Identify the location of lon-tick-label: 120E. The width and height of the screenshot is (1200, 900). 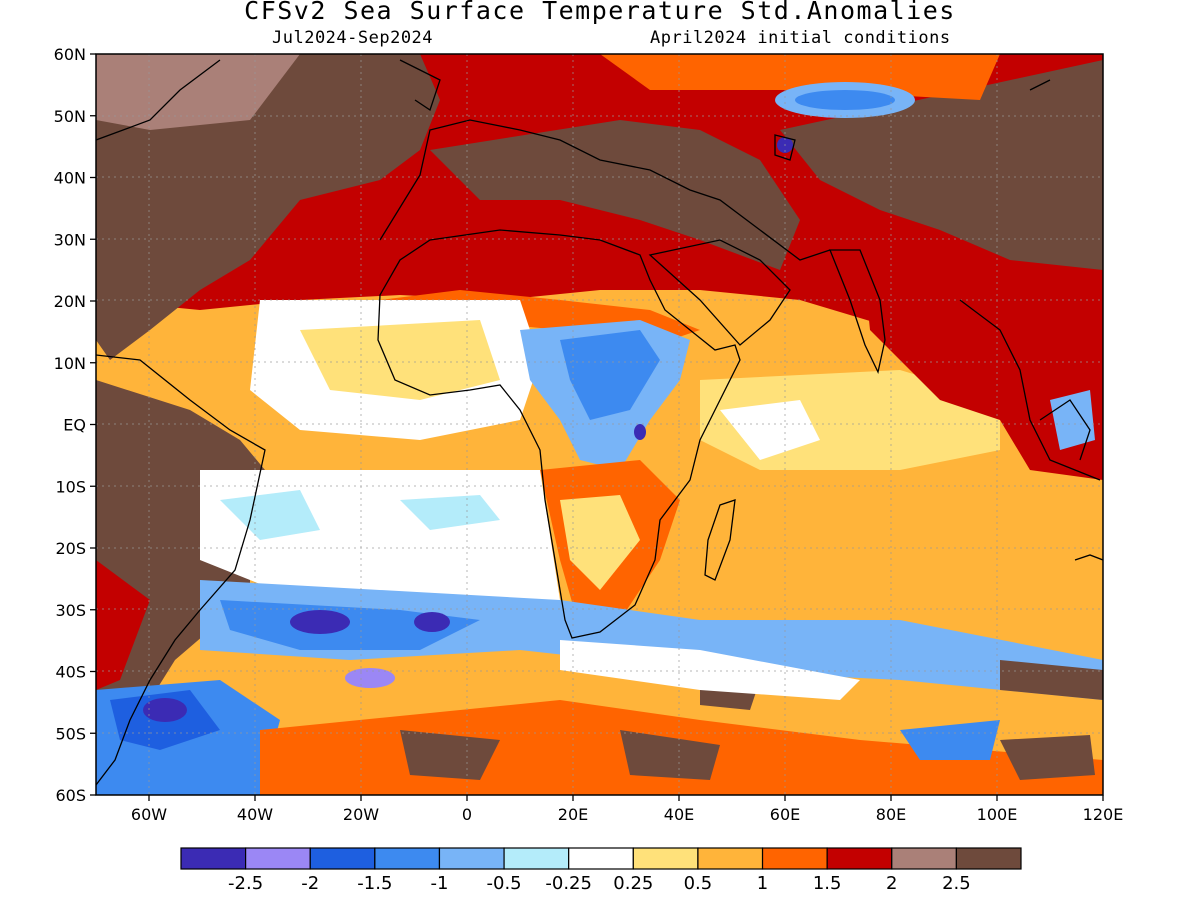
(1103, 814).